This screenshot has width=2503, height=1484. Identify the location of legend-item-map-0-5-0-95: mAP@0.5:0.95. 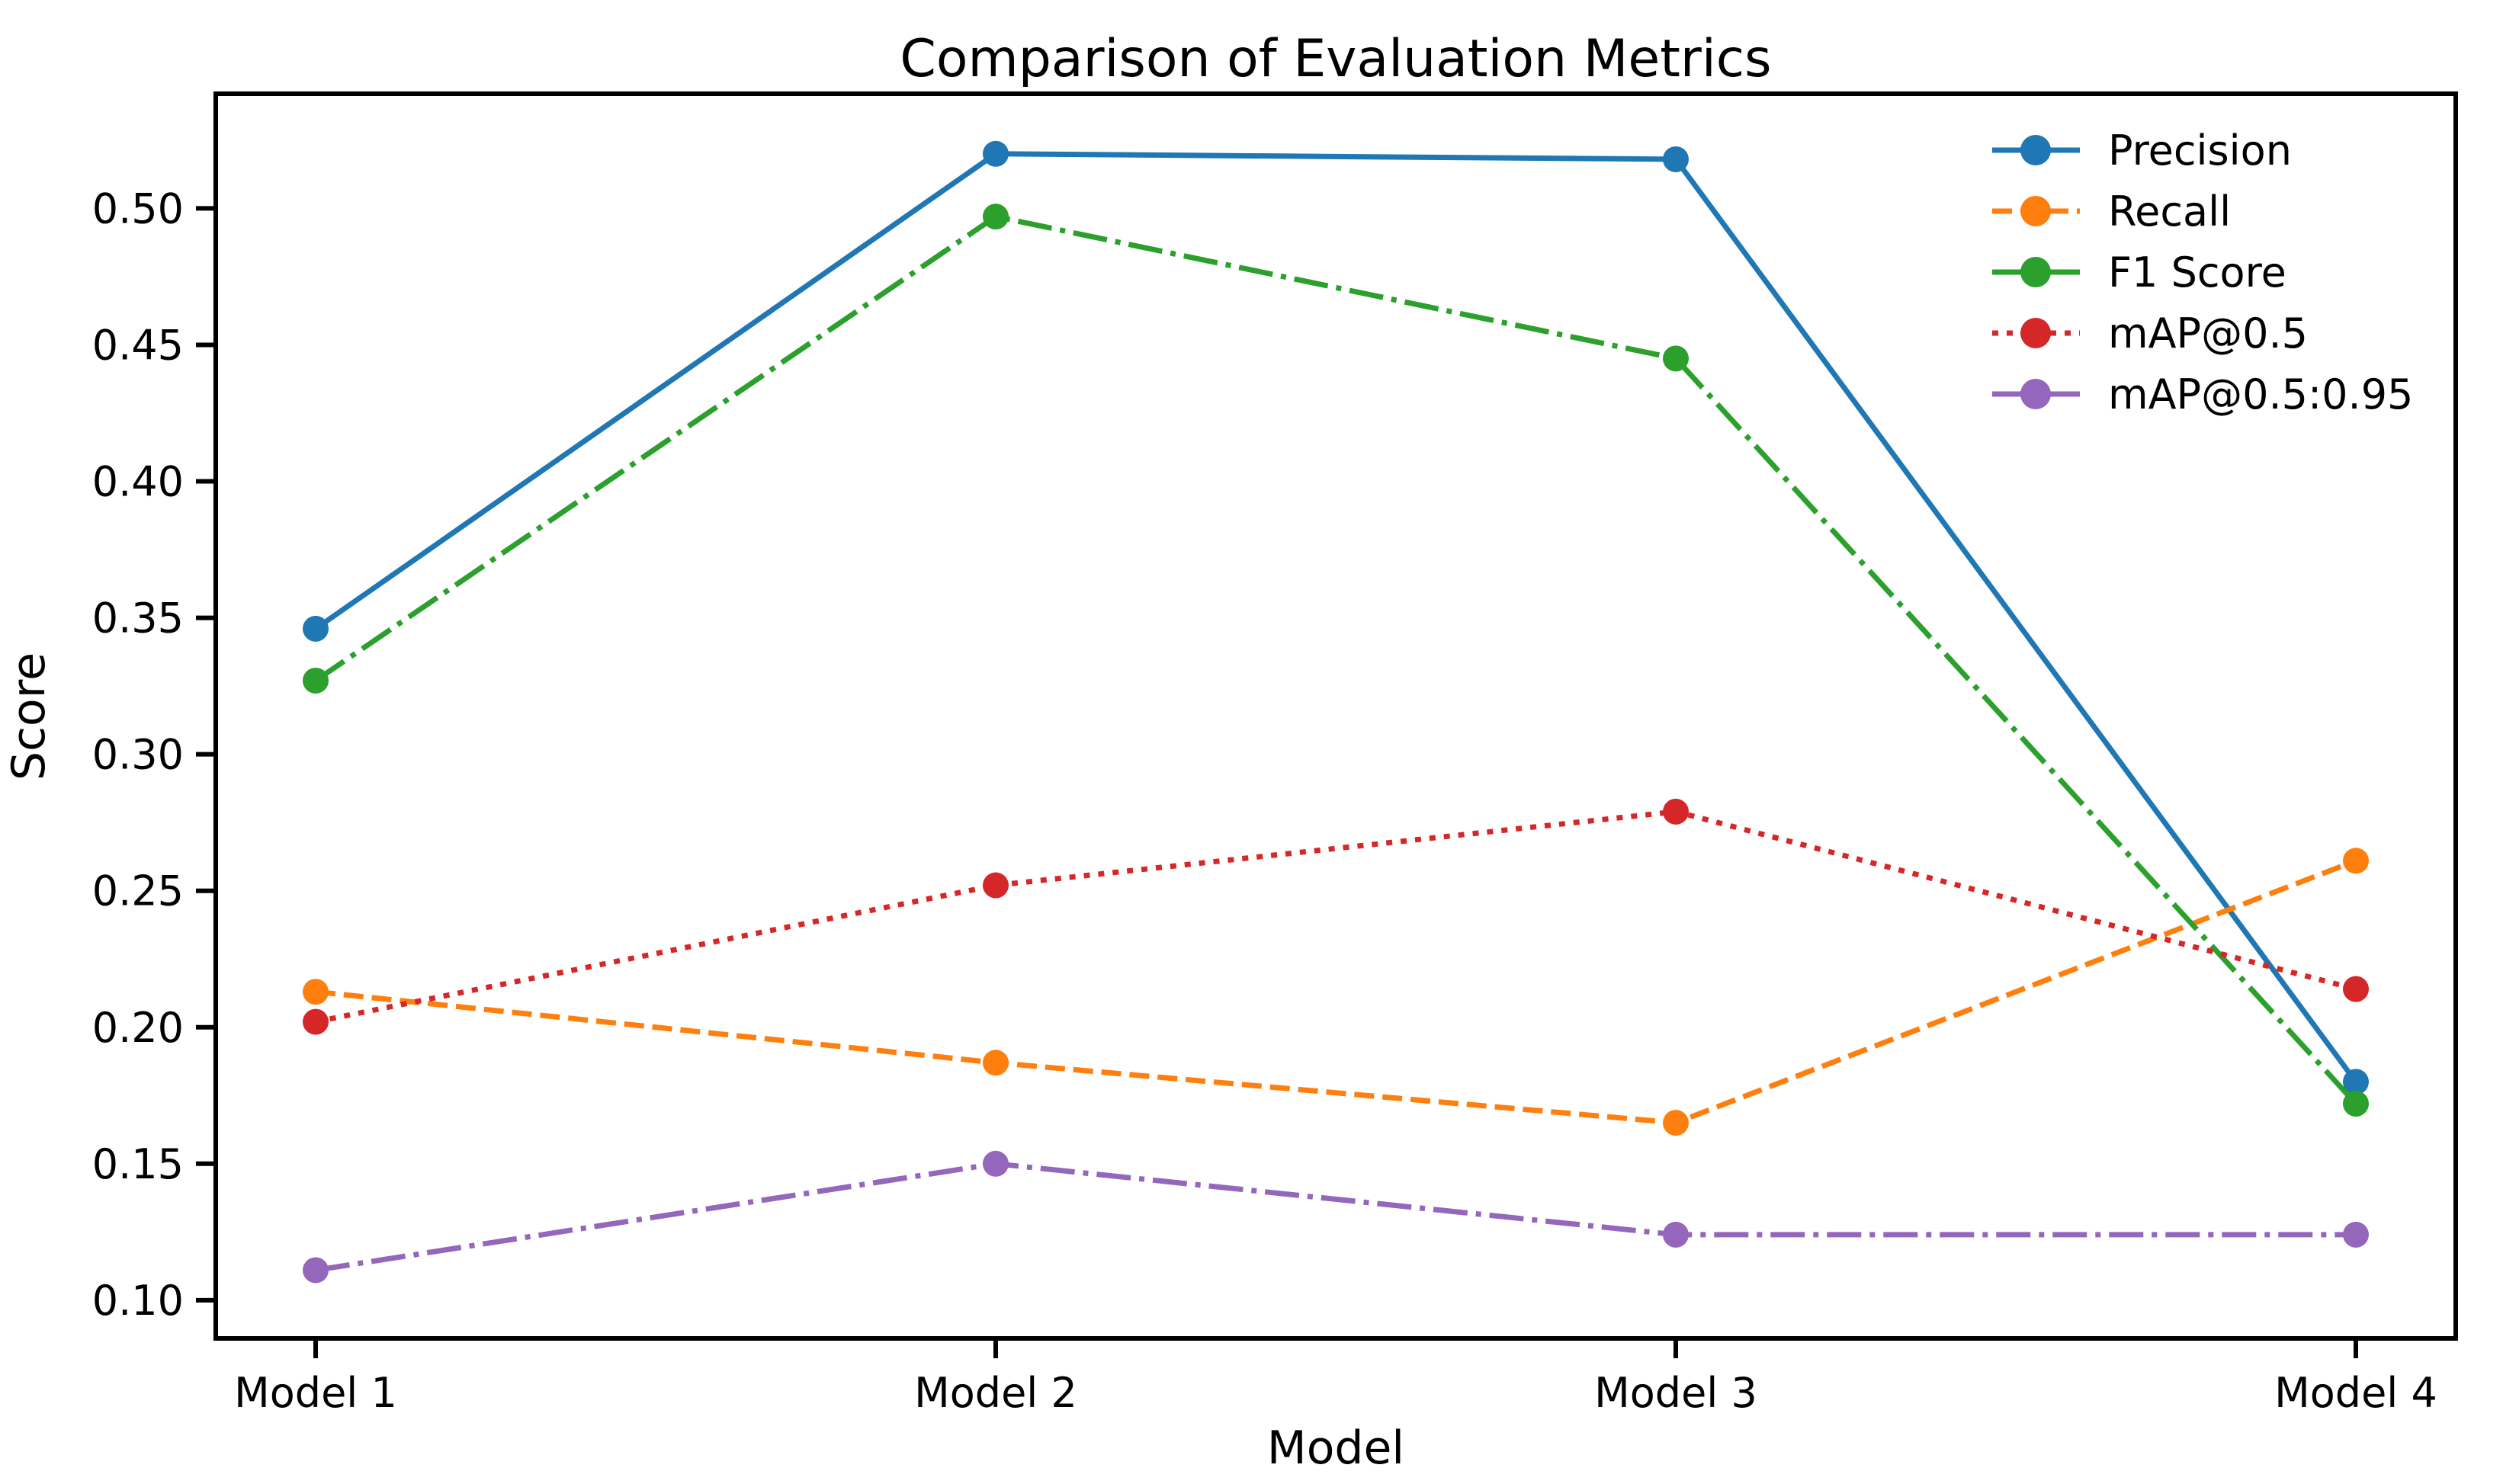
(2202, 394).